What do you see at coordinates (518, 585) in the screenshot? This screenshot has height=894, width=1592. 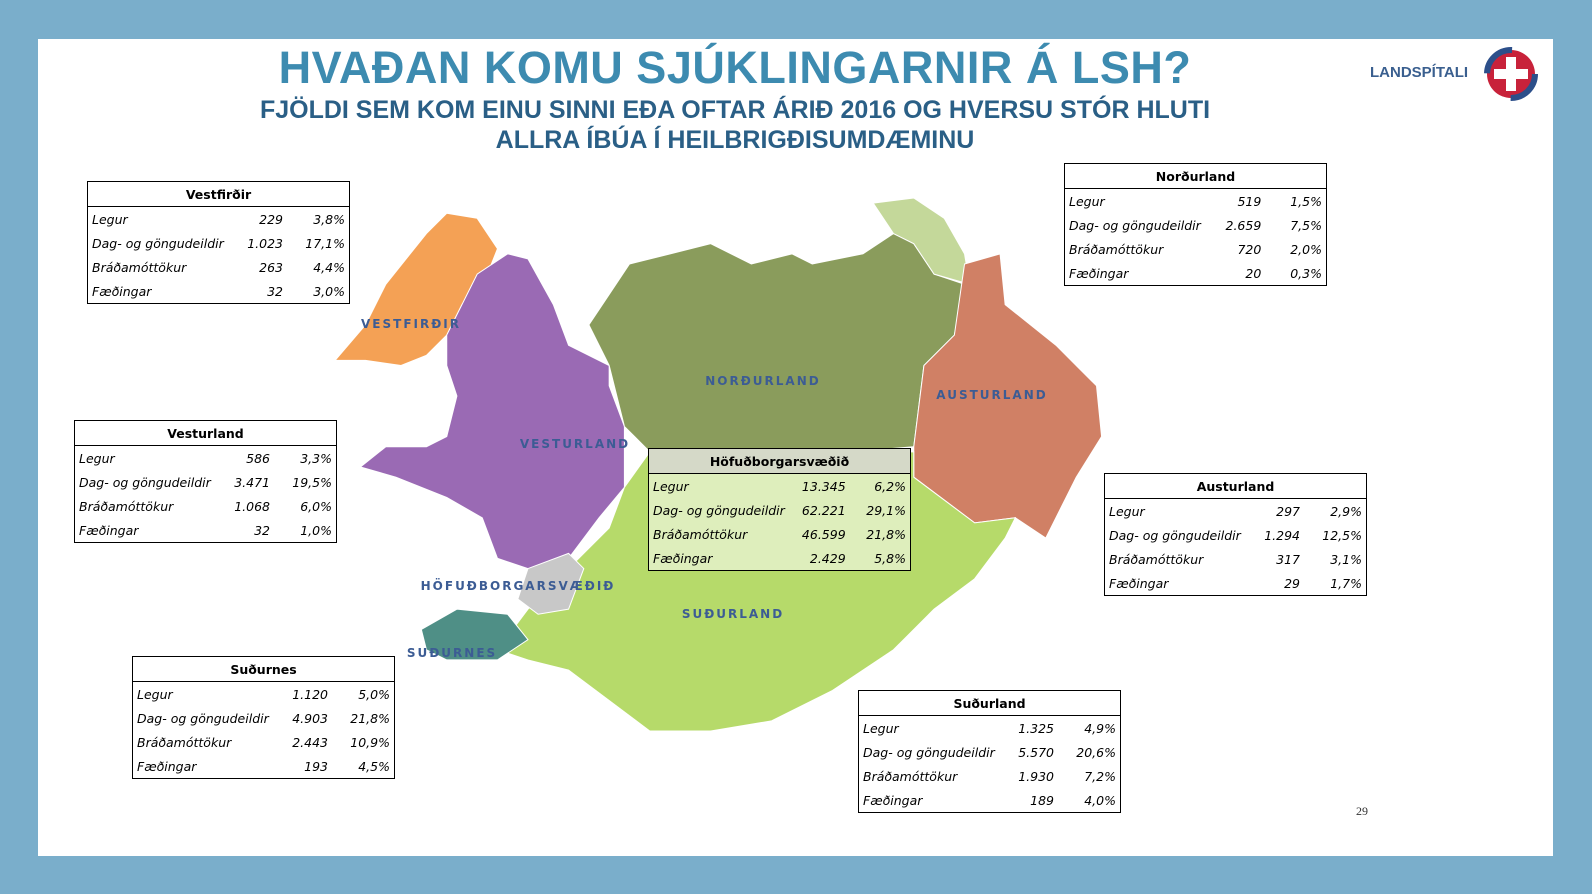 I see `map-label: HÖFUÐBORGARSVÆÐIÐ` at bounding box center [518, 585].